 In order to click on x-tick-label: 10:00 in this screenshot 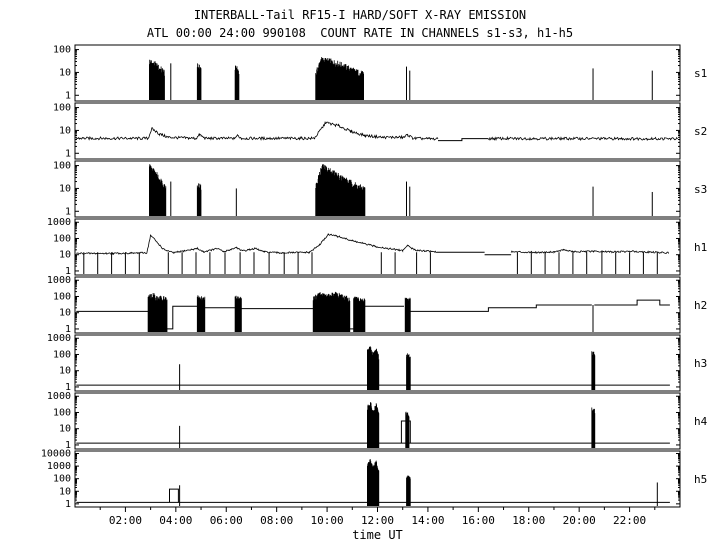, I will do `click(327, 520)`.